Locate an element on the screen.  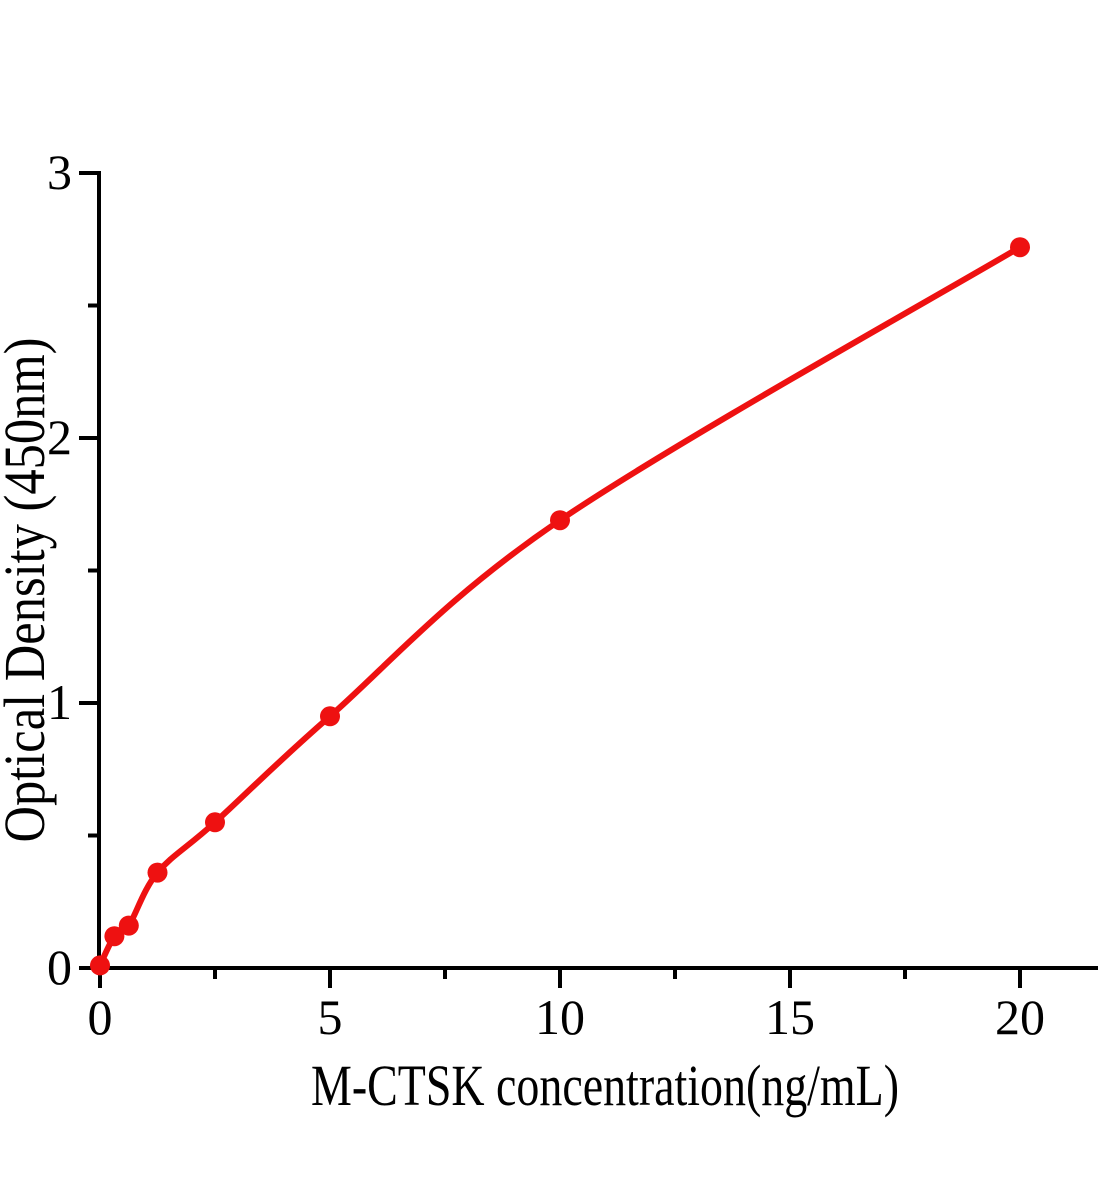
y-axis-title: Optical Density (450nm) is located at coordinates (28, 590).